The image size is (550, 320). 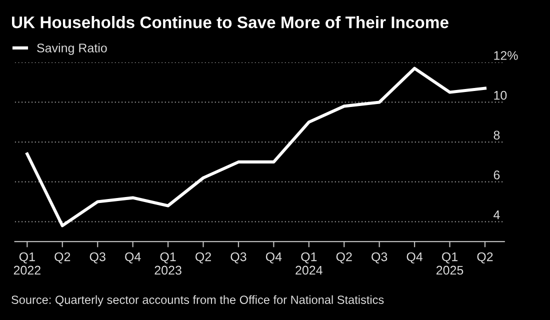 I want to click on source-note: Source: Quarterly sector accounts from the Office for National Statistics, so click(x=198, y=300).